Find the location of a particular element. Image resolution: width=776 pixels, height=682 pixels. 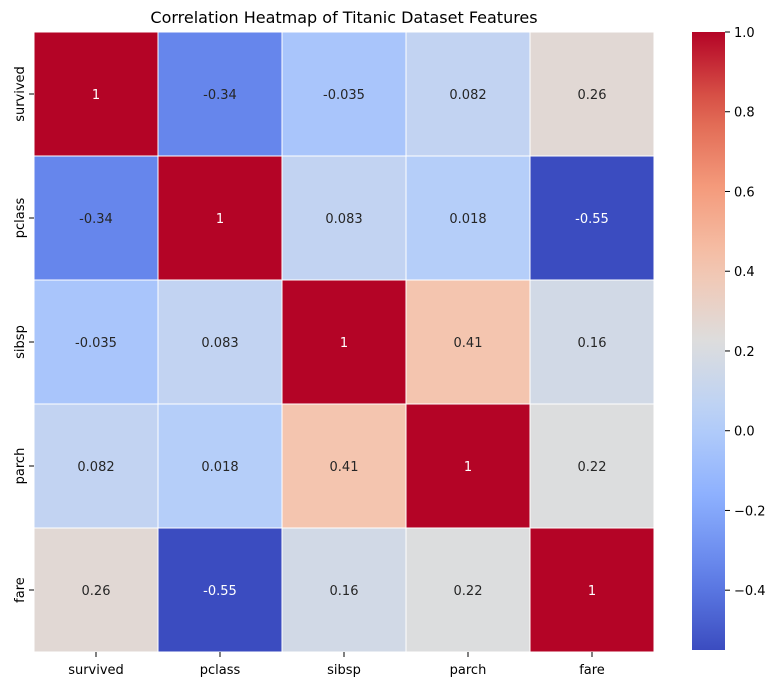

colorbar: −0.4 −0.2 0.0 0.2 0.4 0.6 0.8 1.0 is located at coordinates (729, 338).